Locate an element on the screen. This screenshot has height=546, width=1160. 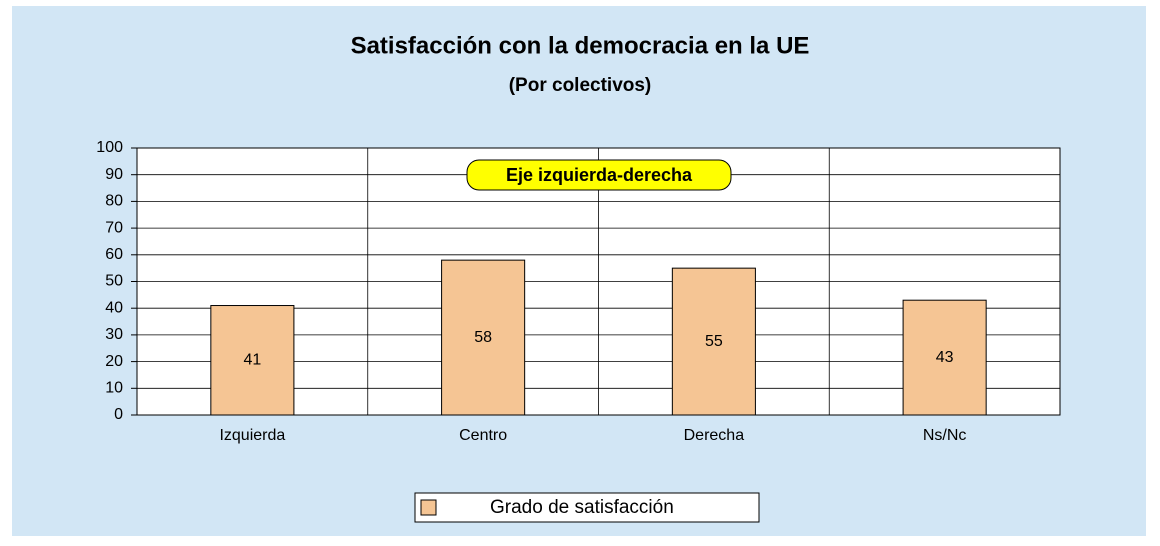
y-tick-label: 60 is located at coordinates (114, 254).